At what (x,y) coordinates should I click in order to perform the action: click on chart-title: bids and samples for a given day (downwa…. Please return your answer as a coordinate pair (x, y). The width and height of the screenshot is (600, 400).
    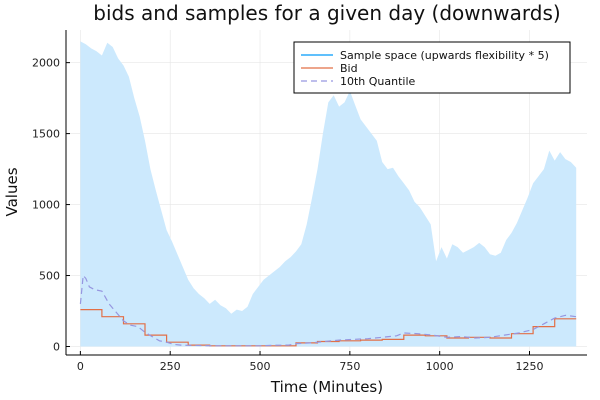
    Looking at the image, I should click on (326, 13).